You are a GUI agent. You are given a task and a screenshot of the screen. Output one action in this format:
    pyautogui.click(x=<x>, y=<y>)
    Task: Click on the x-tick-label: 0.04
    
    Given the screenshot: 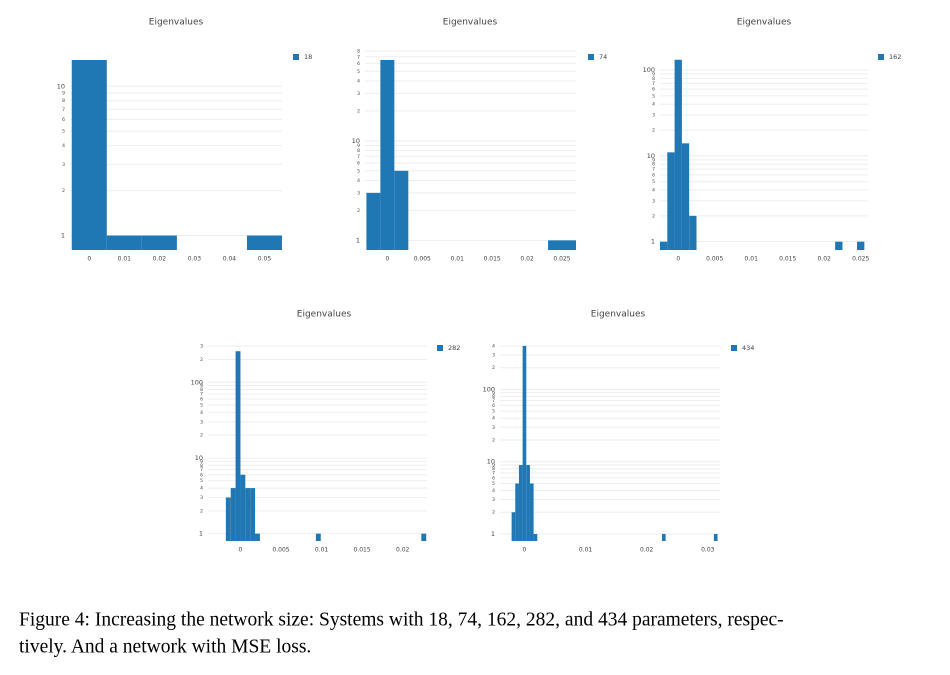 What is the action you would take?
    pyautogui.click(x=230, y=259)
    